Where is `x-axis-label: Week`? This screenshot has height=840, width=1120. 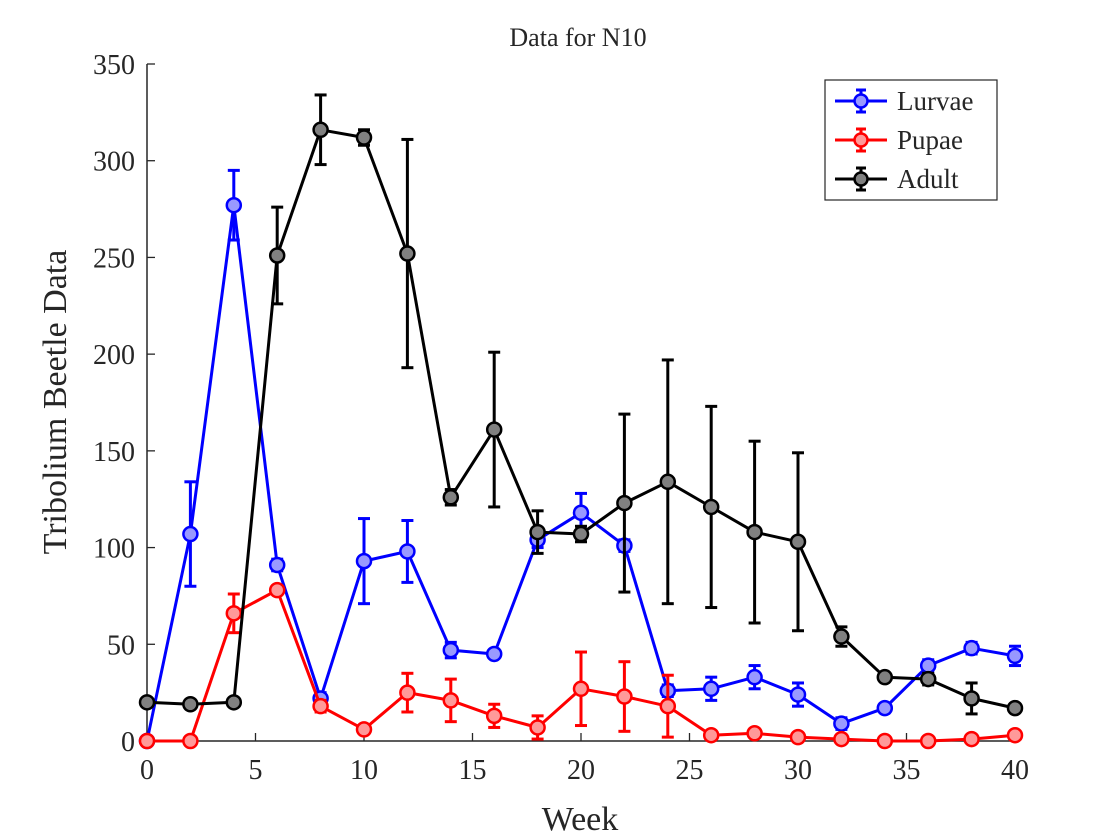 x-axis-label: Week is located at coordinates (580, 819).